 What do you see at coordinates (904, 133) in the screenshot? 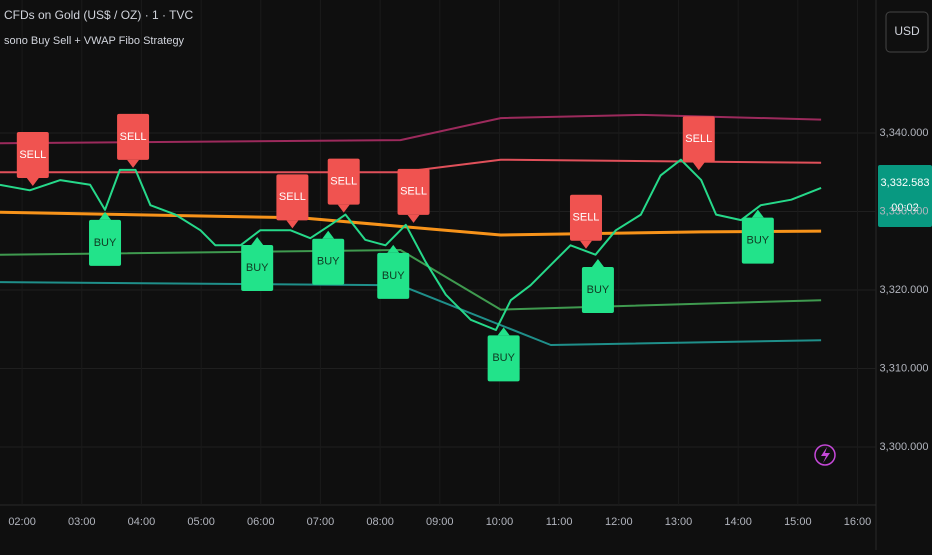
I see `y-tick-label: 3,340.000` at bounding box center [904, 133].